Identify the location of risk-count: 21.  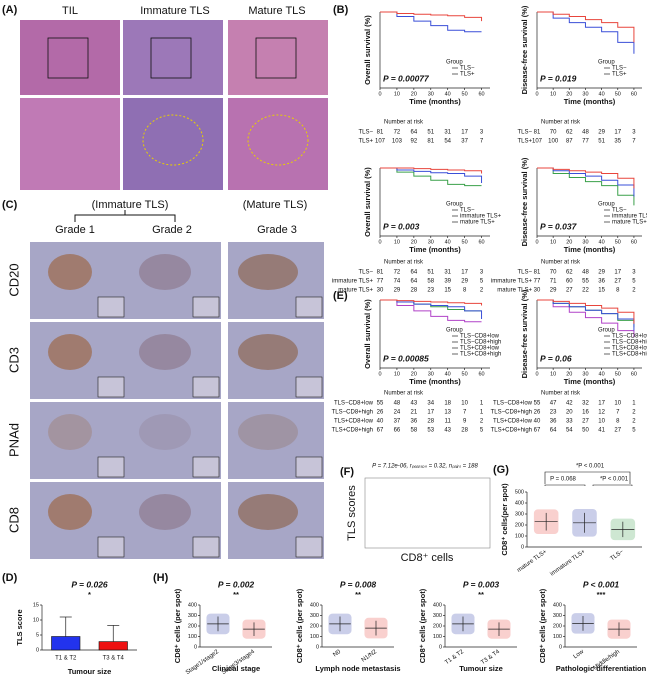
(414, 413).